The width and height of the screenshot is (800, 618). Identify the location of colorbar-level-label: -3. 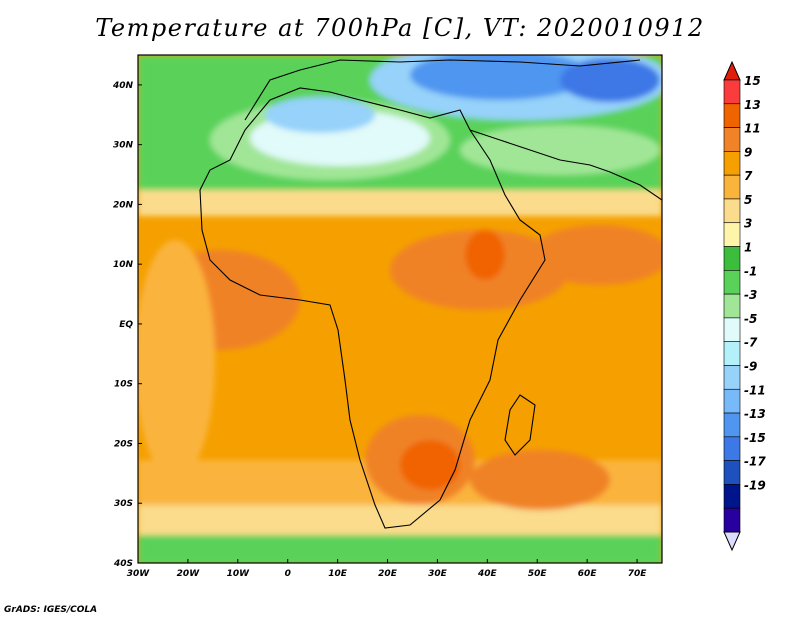
(750, 295).